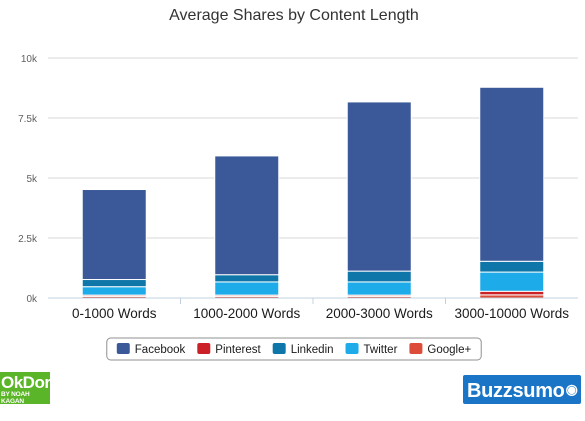  I want to click on x-tick-label: 0-1000 Words, so click(114, 313).